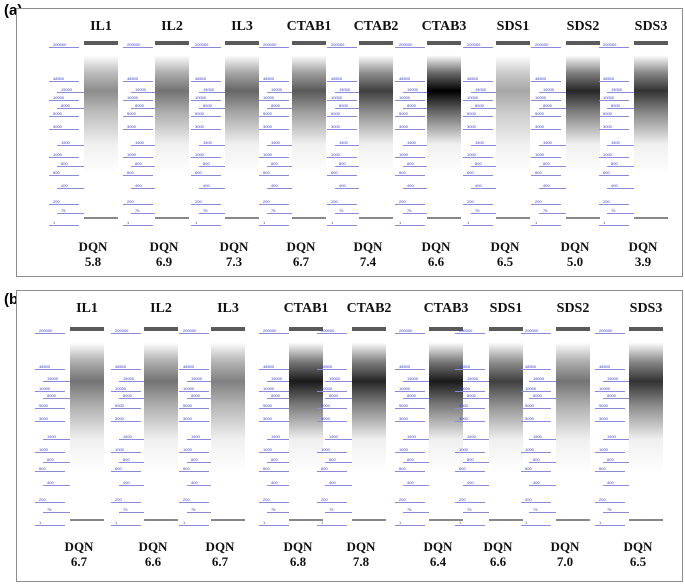 Image resolution: width=685 pixels, height=584 pixels. What do you see at coordinates (164, 254) in the screenshot?
I see `dqn-score: DQN 6.9` at bounding box center [164, 254].